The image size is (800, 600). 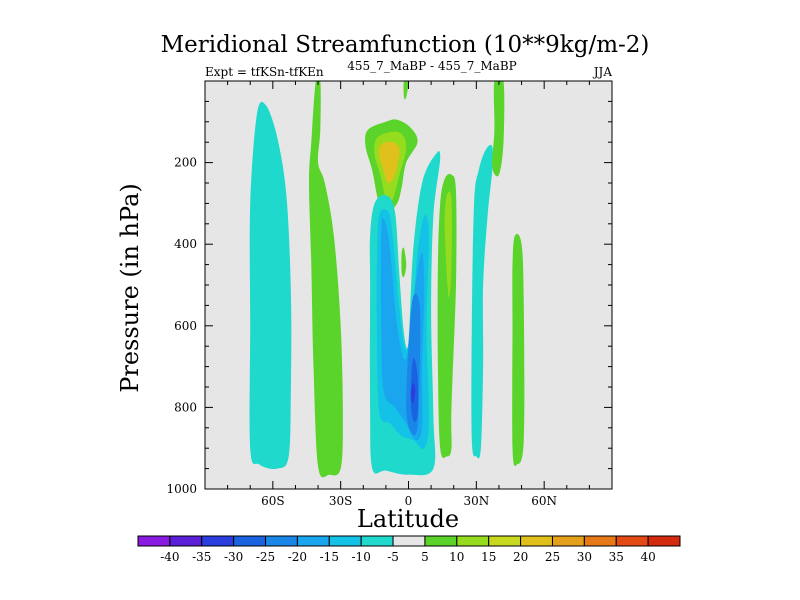 What do you see at coordinates (409, 501) in the screenshot?
I see `x-tick-label: 0` at bounding box center [409, 501].